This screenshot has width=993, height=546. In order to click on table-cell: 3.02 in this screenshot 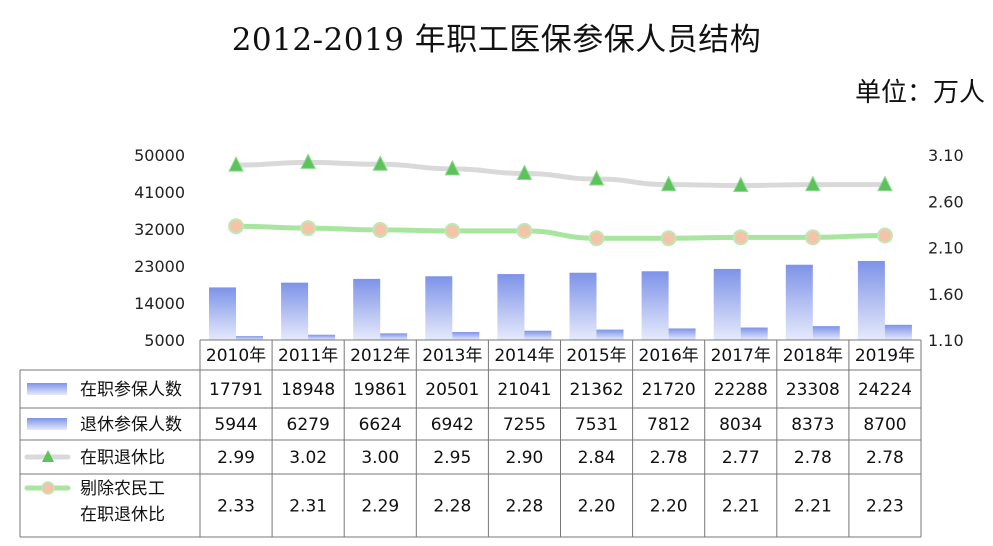, I will do `click(308, 458)`.